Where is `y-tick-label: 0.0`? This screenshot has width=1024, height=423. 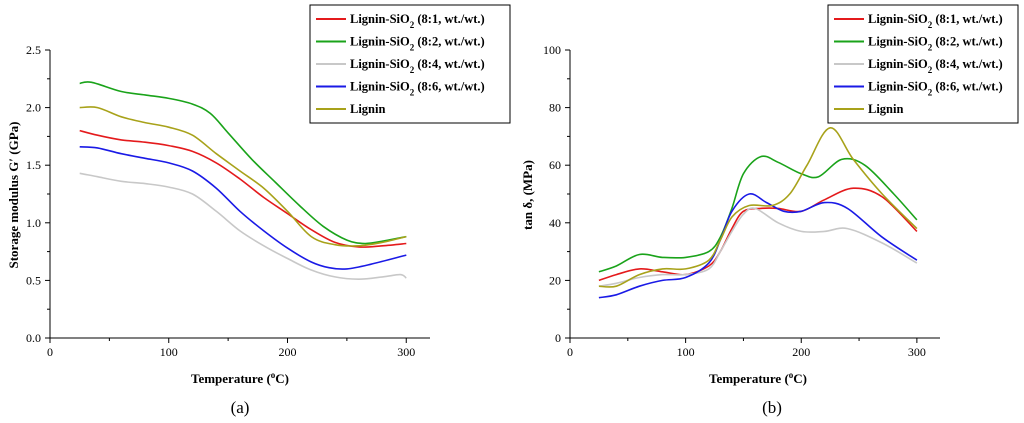 y-tick-label: 0.0 is located at coordinates (33, 338).